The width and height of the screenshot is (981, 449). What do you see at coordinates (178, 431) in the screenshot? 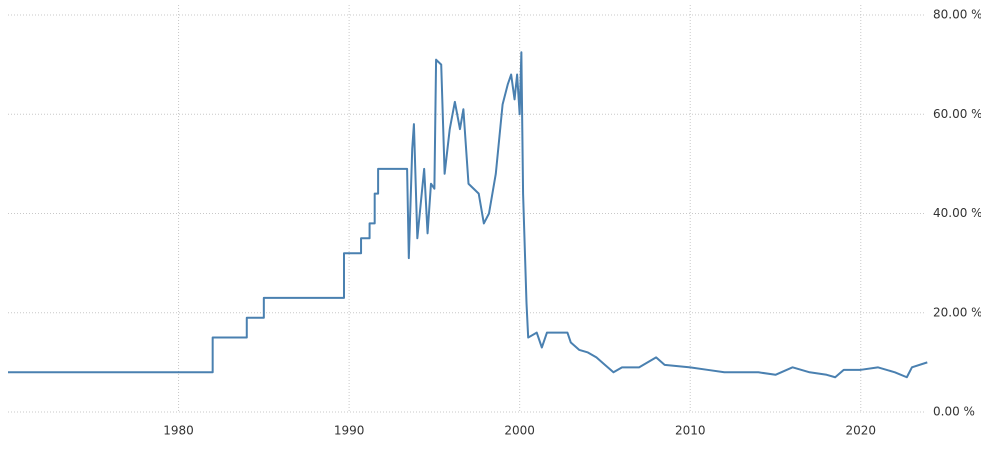
I see `x-tick-label: 1980` at bounding box center [178, 431].